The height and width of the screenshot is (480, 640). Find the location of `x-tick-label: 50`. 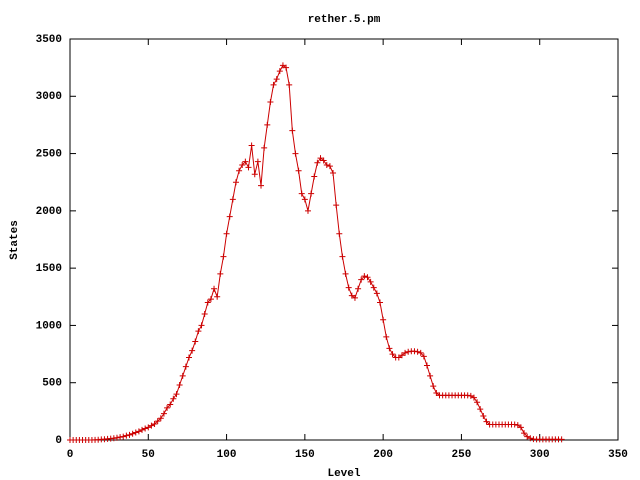

x-tick-label: 50 is located at coordinates (148, 455).